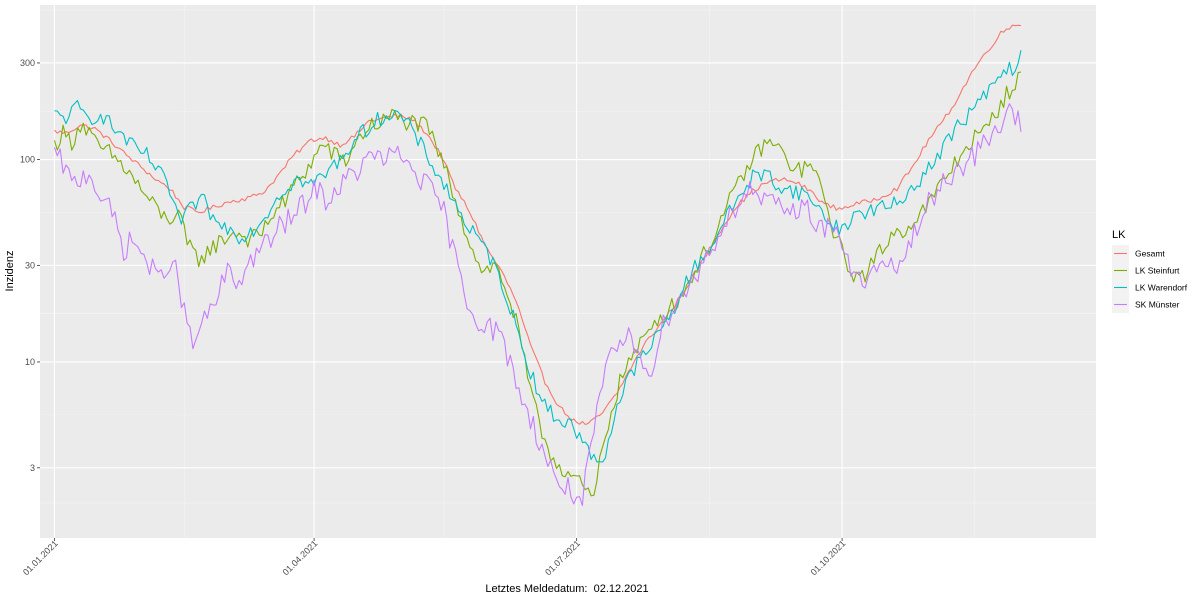  What do you see at coordinates (1157, 305) in the screenshot?
I see `legend-label: SK Münster` at bounding box center [1157, 305].